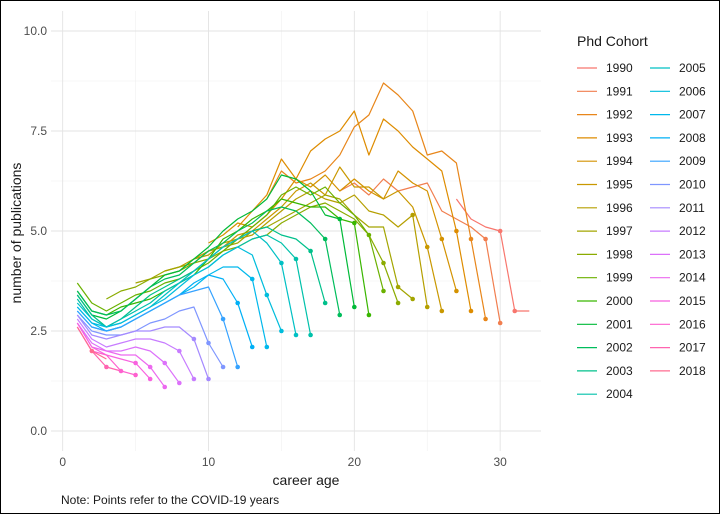 This screenshot has width=720, height=518. I want to click on legend-label-1990: 1990, so click(619, 68).